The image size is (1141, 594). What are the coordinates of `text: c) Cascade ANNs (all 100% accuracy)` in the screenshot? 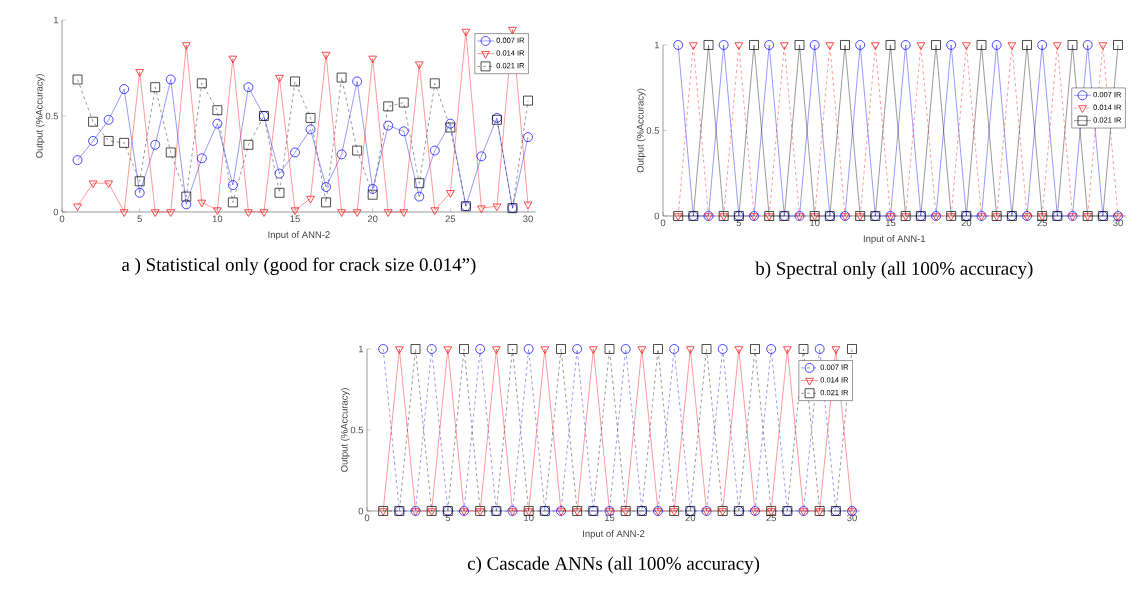 It's located at (613, 565).